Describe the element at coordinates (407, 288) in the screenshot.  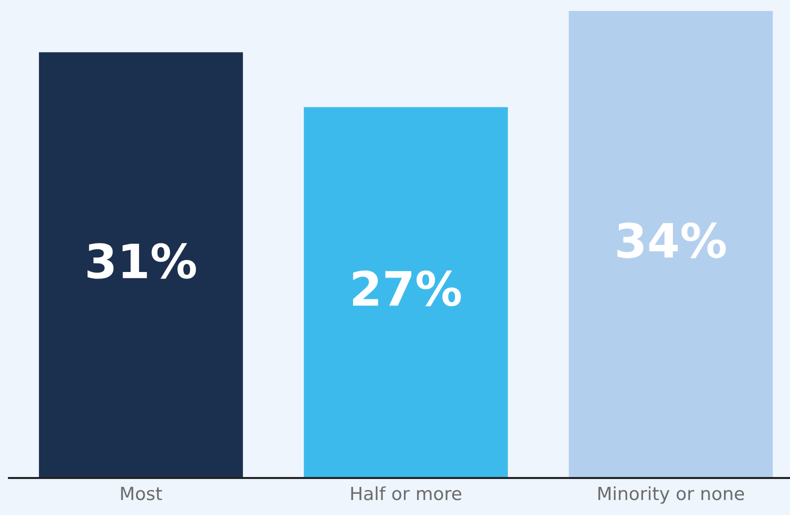
I see `data-label: 27%` at that location.